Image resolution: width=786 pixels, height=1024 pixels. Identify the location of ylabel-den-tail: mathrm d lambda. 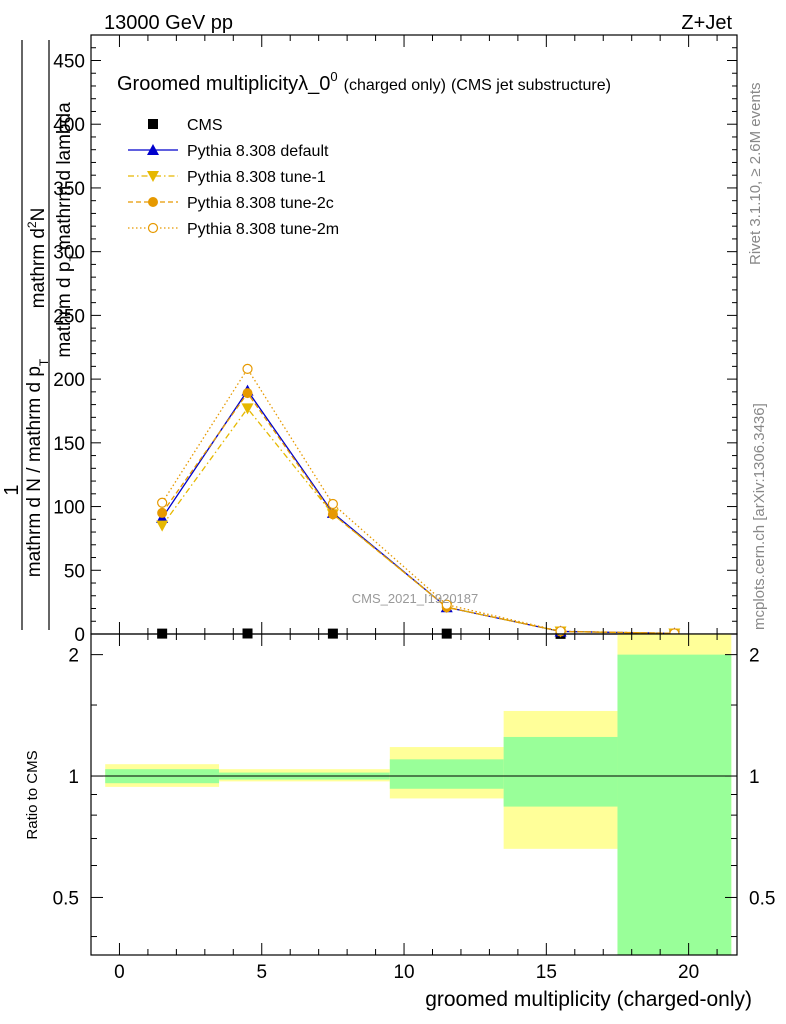
(64, 176).